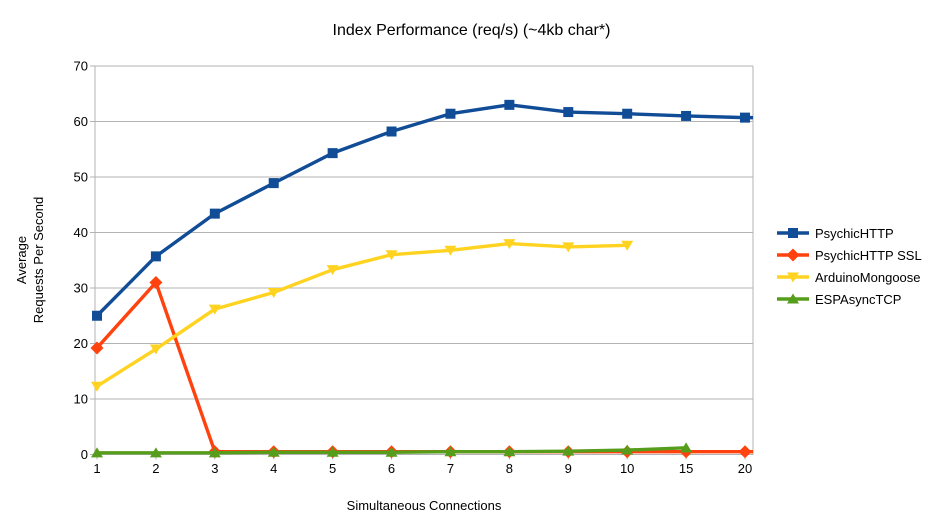  Describe the element at coordinates (214, 468) in the screenshot. I see `x-tick-label: 3` at that location.